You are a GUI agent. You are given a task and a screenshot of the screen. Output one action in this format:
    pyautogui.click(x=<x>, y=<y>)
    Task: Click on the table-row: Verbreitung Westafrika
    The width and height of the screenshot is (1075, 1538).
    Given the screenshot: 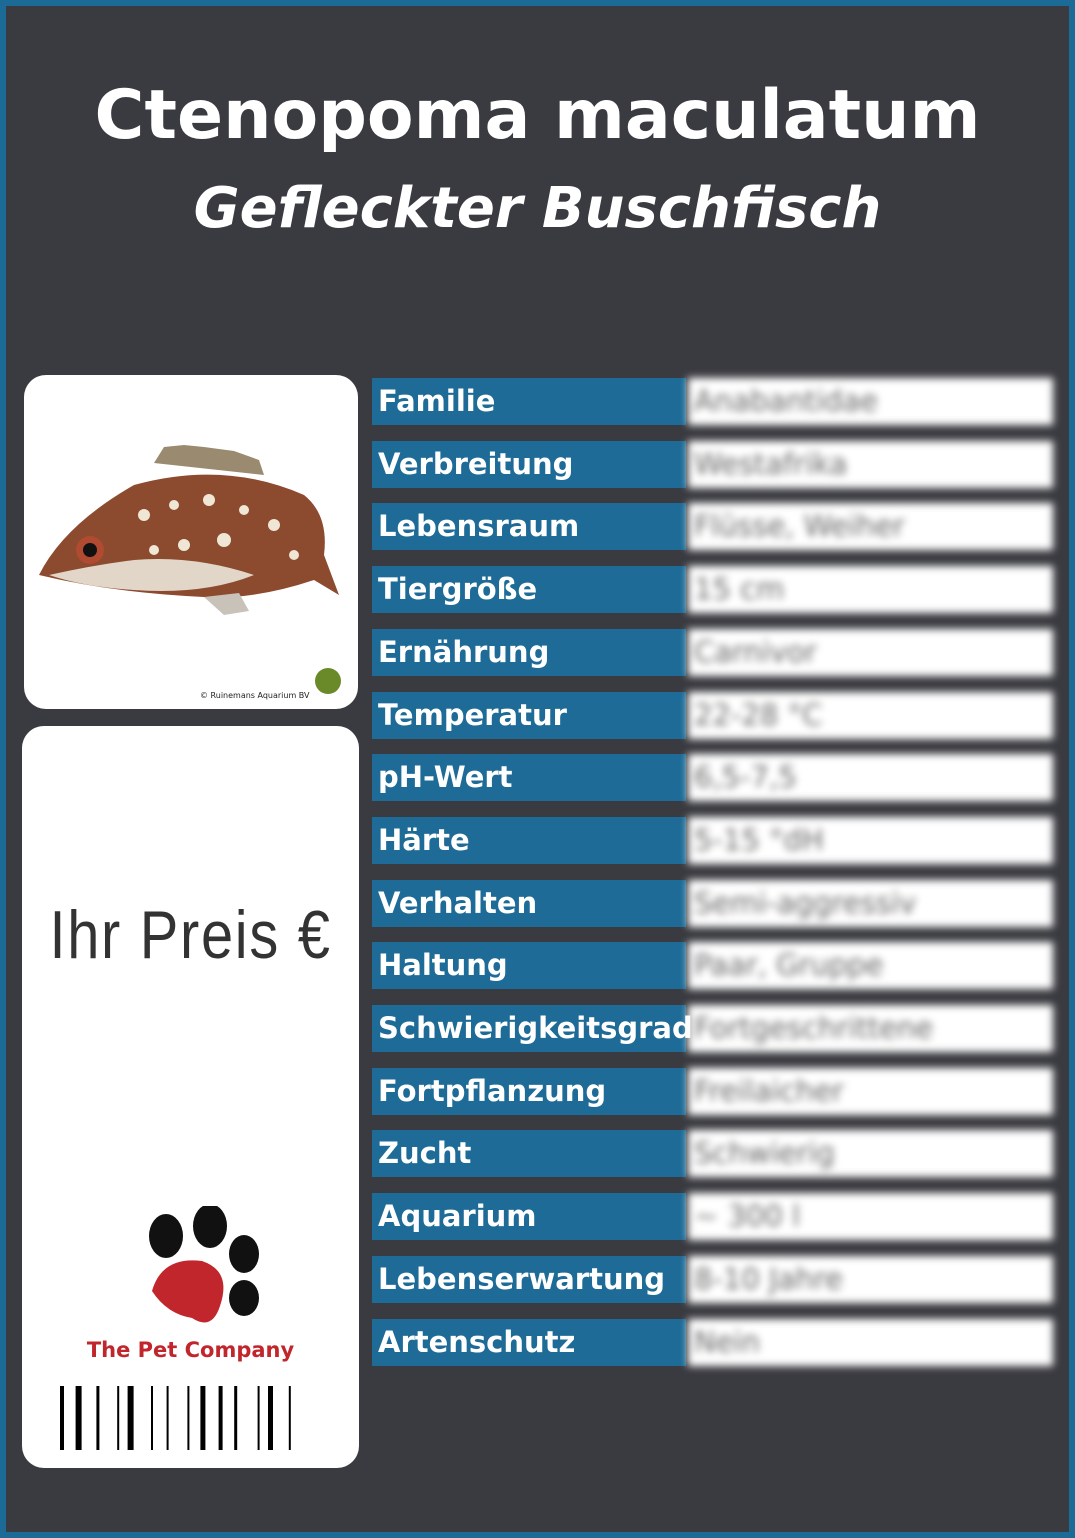 What is the action you would take?
    pyautogui.click(x=712, y=464)
    